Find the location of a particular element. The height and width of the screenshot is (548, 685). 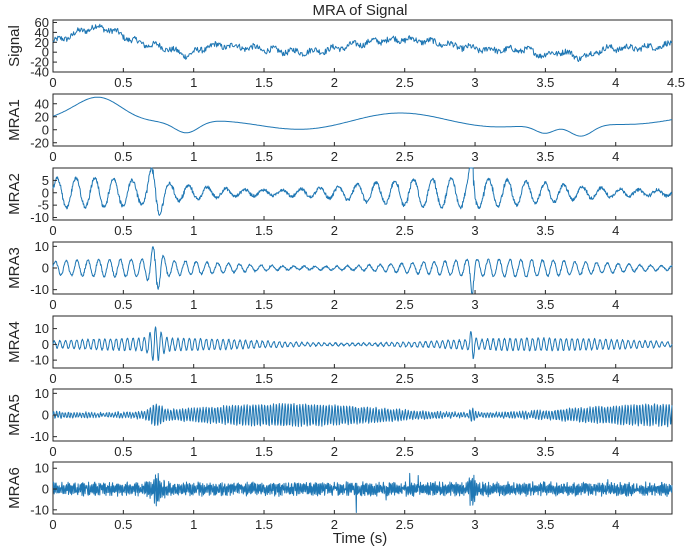

x-axis-label: Time (s) is located at coordinates (360, 538).